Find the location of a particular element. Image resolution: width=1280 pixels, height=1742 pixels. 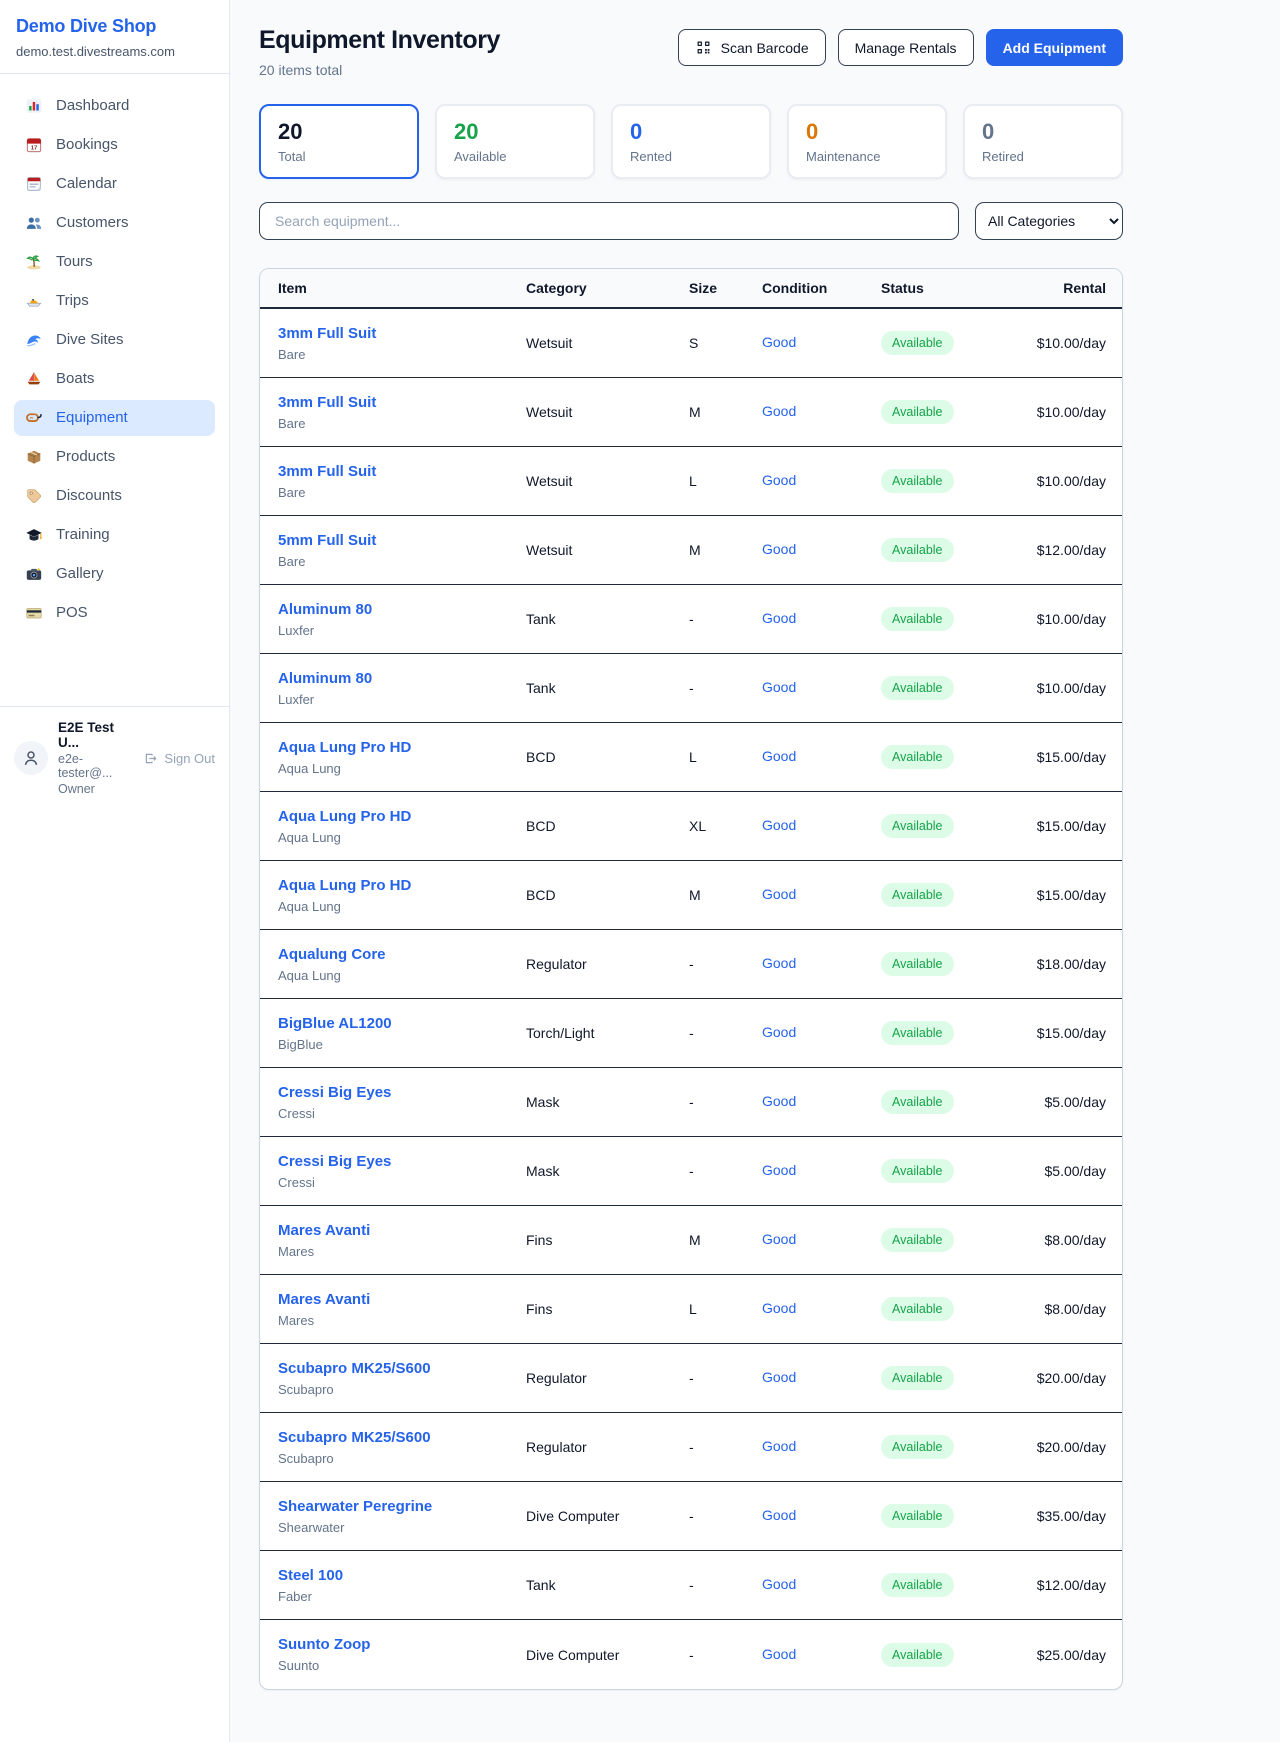

item-name-link: Aqualung Core is located at coordinates (332, 954).